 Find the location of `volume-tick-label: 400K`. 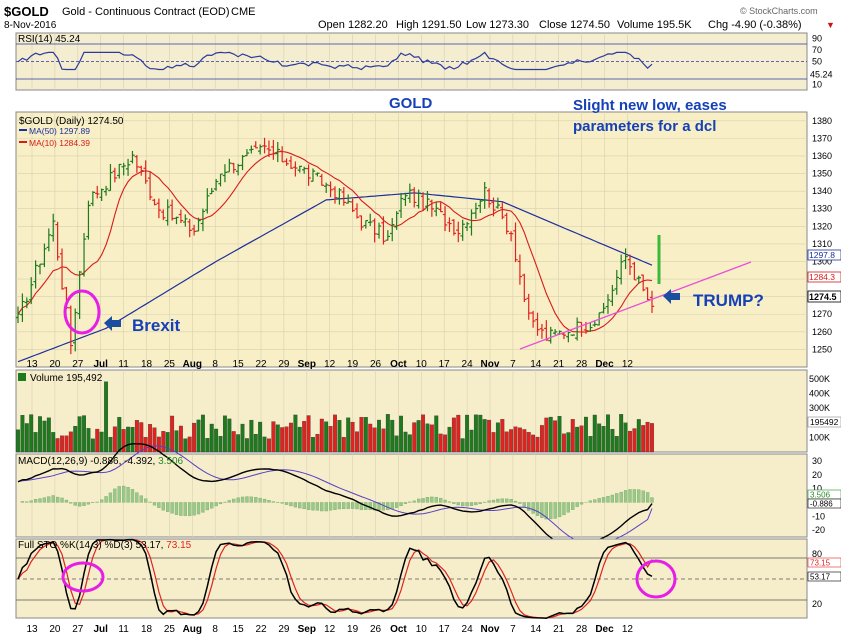

volume-tick-label: 400K is located at coordinates (819, 393).